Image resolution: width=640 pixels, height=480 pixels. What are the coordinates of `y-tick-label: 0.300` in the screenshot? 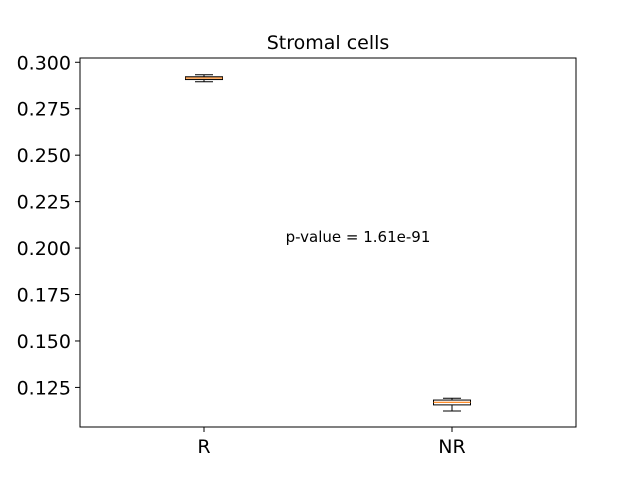 It's located at (44, 63).